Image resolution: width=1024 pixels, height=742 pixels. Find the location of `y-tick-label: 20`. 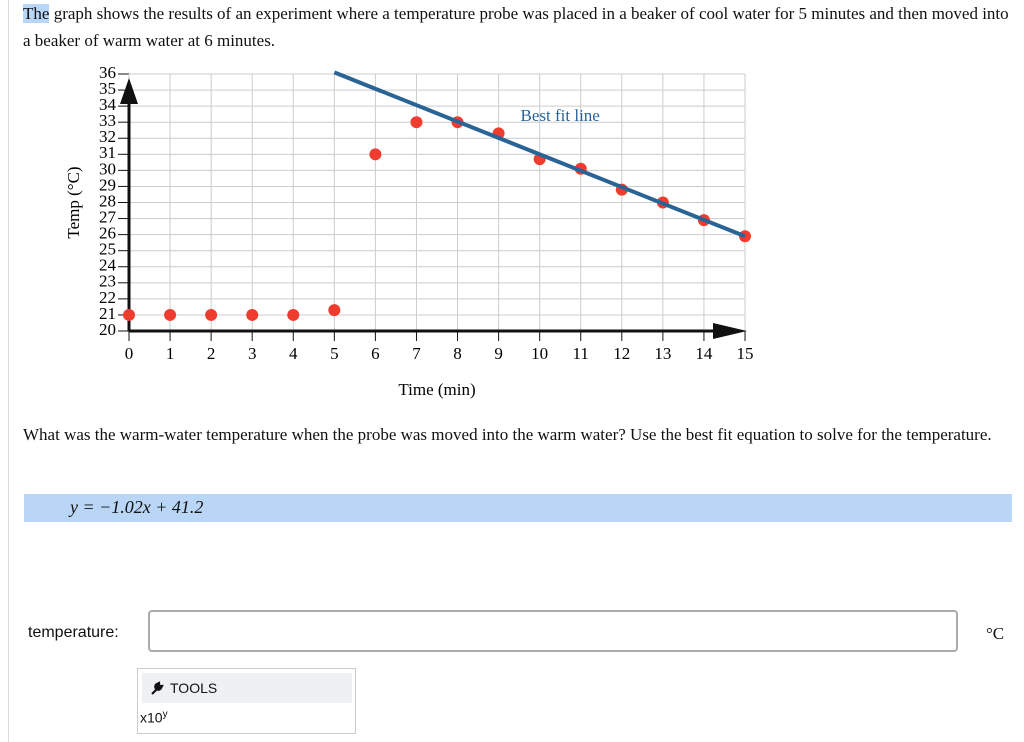

y-tick-label: 20 is located at coordinates (107, 329).